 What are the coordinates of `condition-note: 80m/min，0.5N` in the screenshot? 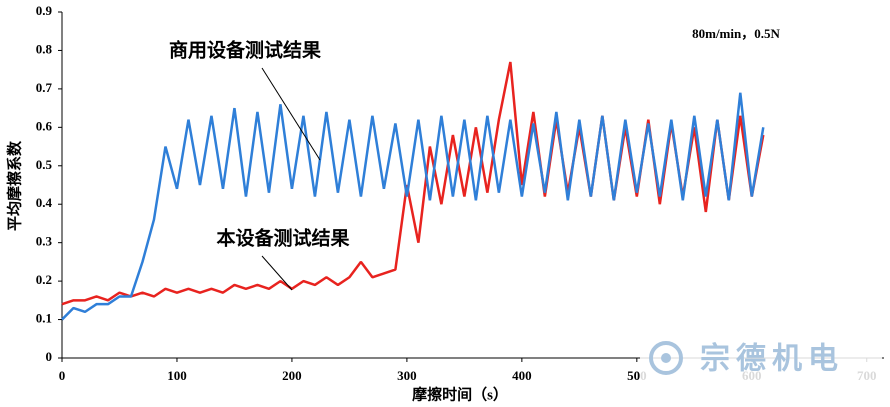 It's located at (736, 33).